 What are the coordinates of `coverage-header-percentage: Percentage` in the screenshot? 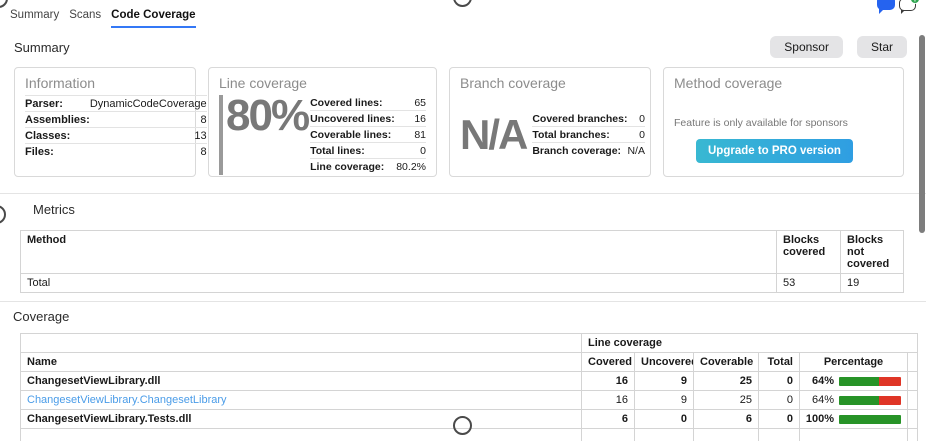 It's located at (853, 362).